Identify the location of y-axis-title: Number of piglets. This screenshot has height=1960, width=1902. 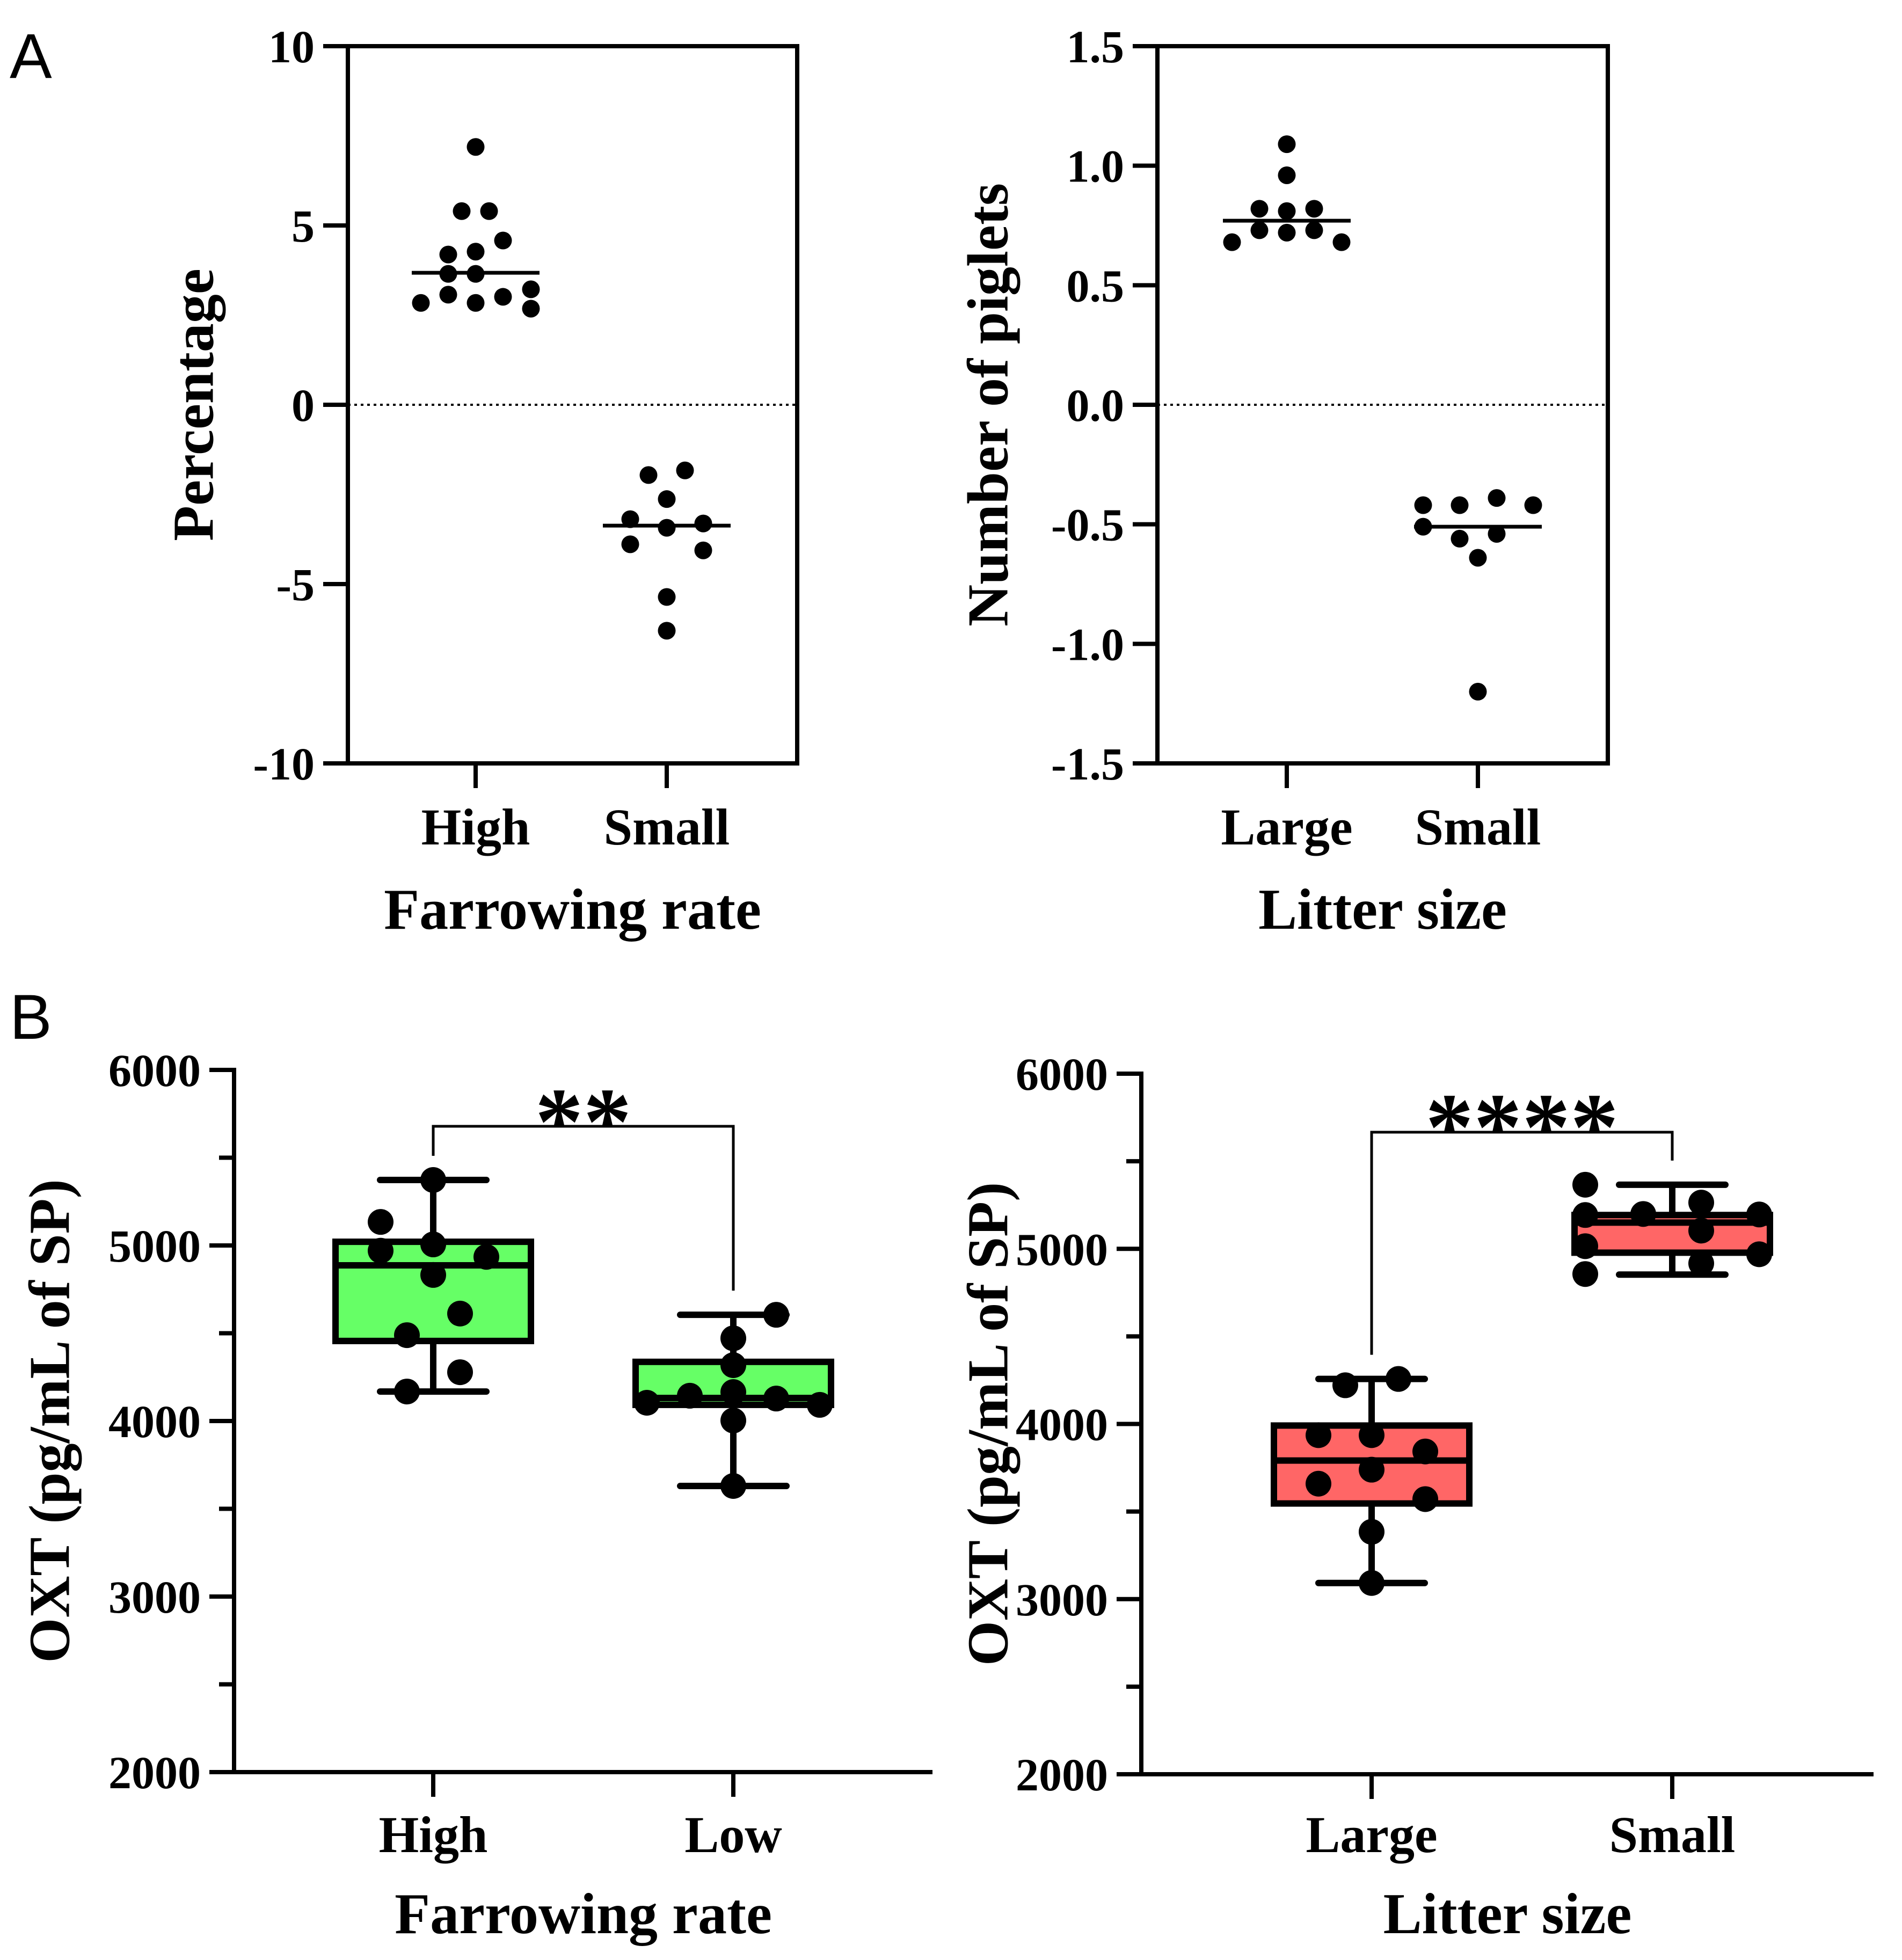
(989, 405).